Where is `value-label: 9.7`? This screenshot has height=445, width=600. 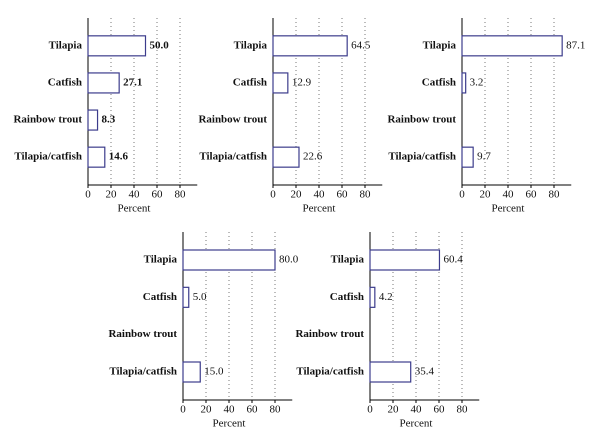 value-label: 9.7 is located at coordinates (484, 157).